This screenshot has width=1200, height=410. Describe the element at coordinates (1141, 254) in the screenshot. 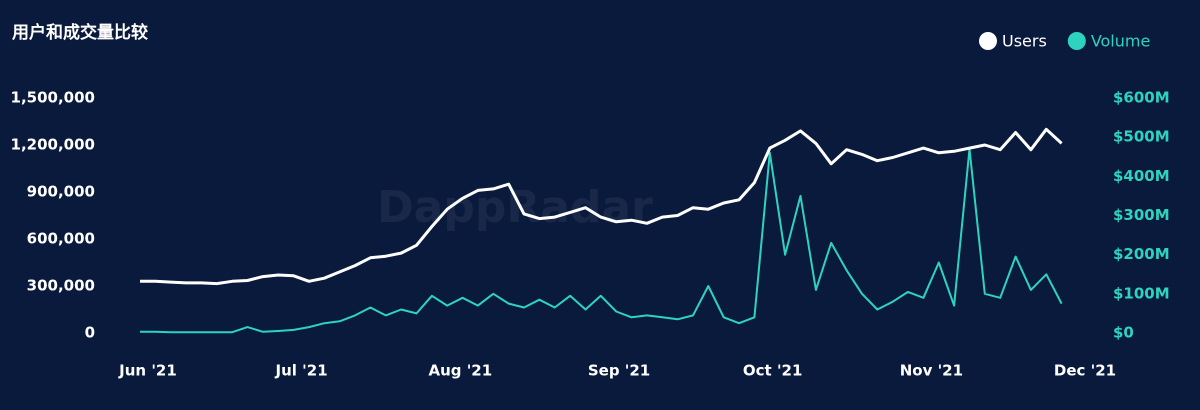

I see `y2-tick-label: $200M` at that location.